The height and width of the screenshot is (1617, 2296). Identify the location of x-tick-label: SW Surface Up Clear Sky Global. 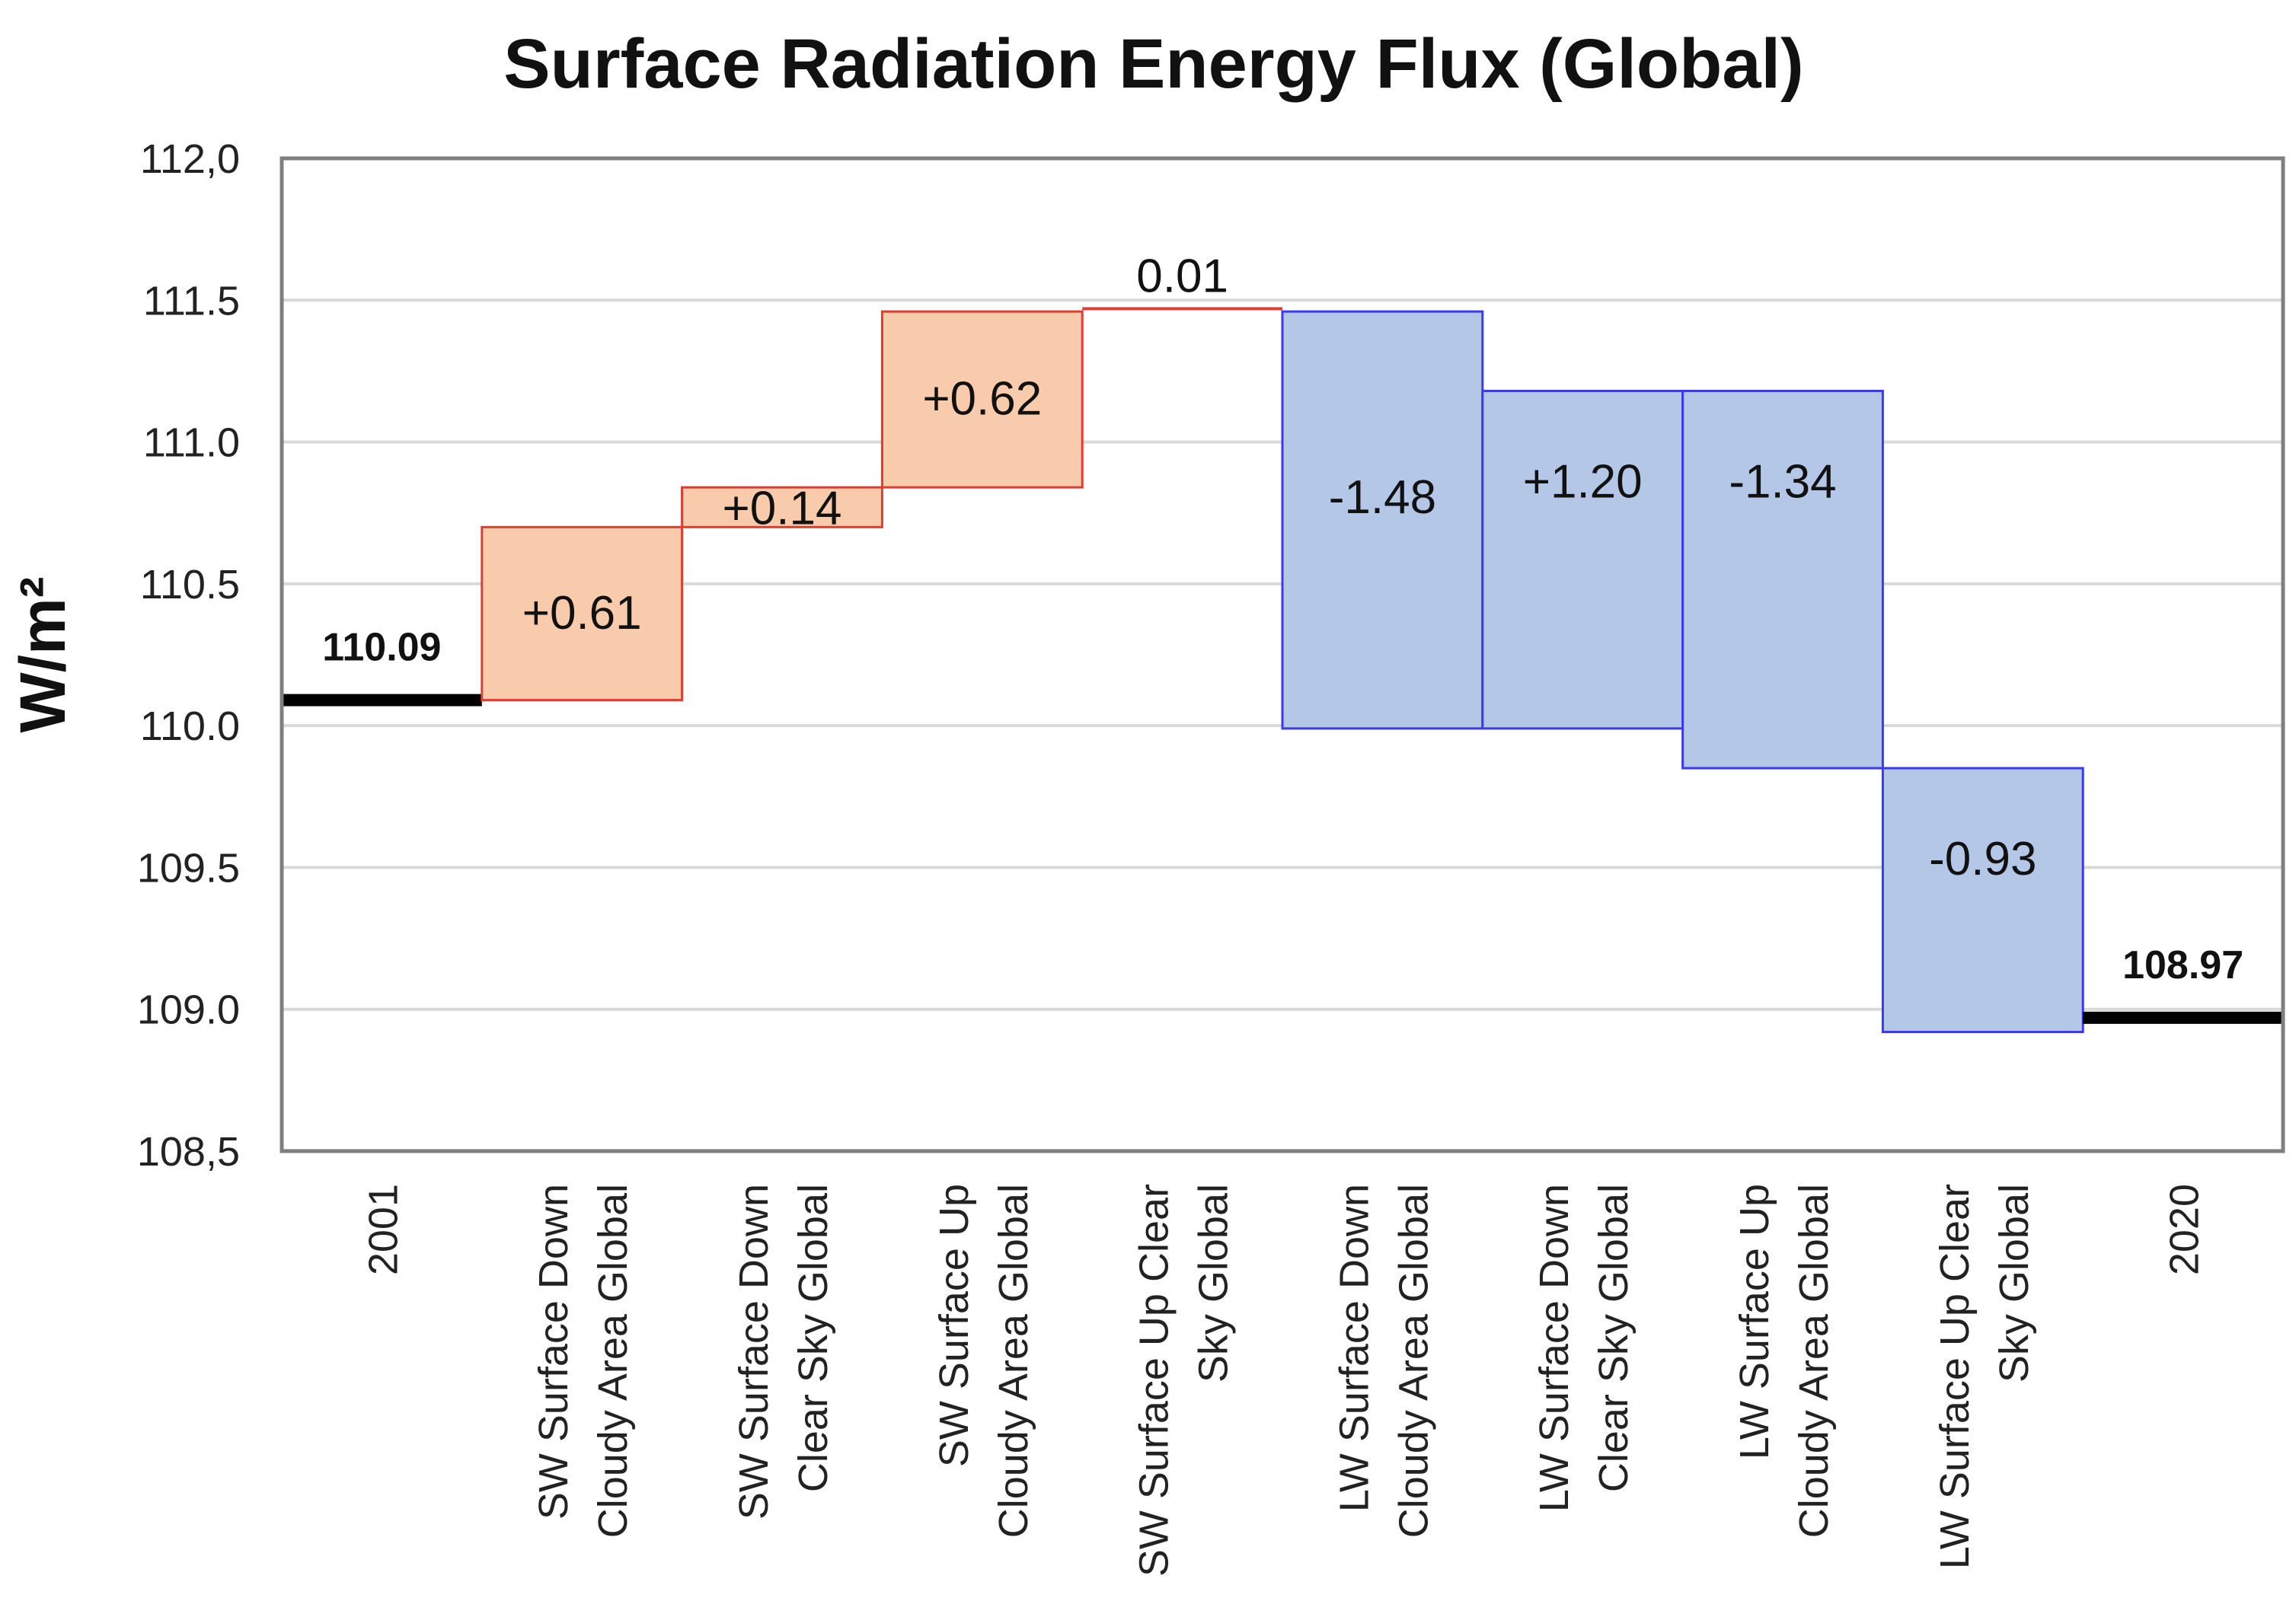
(1184, 1380).